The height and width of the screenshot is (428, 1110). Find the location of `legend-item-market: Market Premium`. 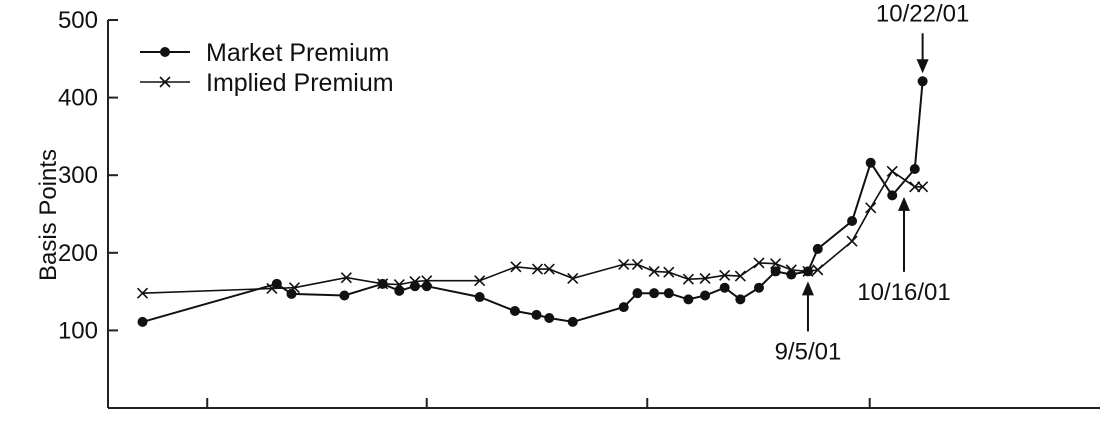

legend-item-market: Market Premium is located at coordinates (264, 53).